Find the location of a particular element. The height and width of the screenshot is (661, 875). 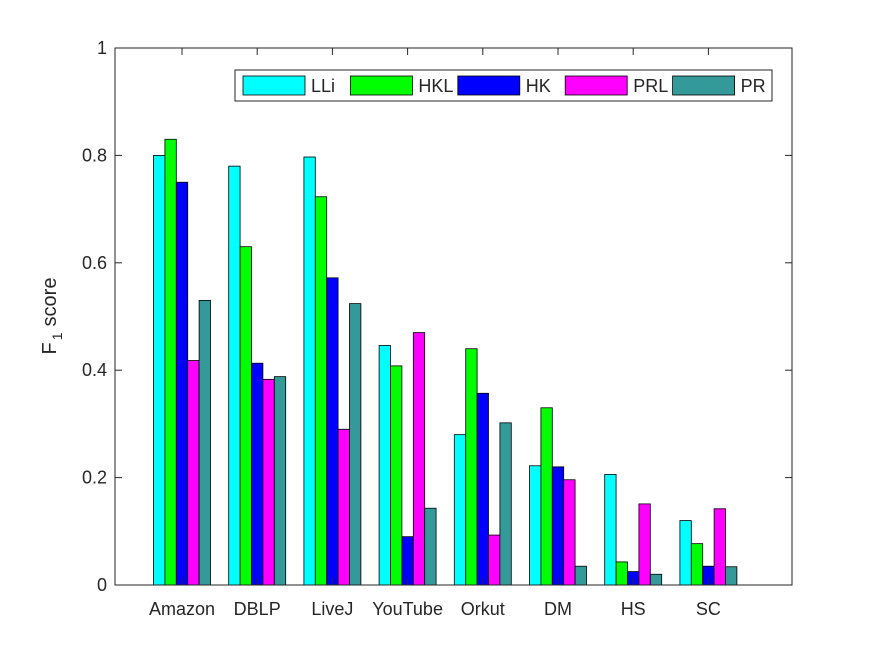

y-tick-label: 0.8 is located at coordinates (94, 155).